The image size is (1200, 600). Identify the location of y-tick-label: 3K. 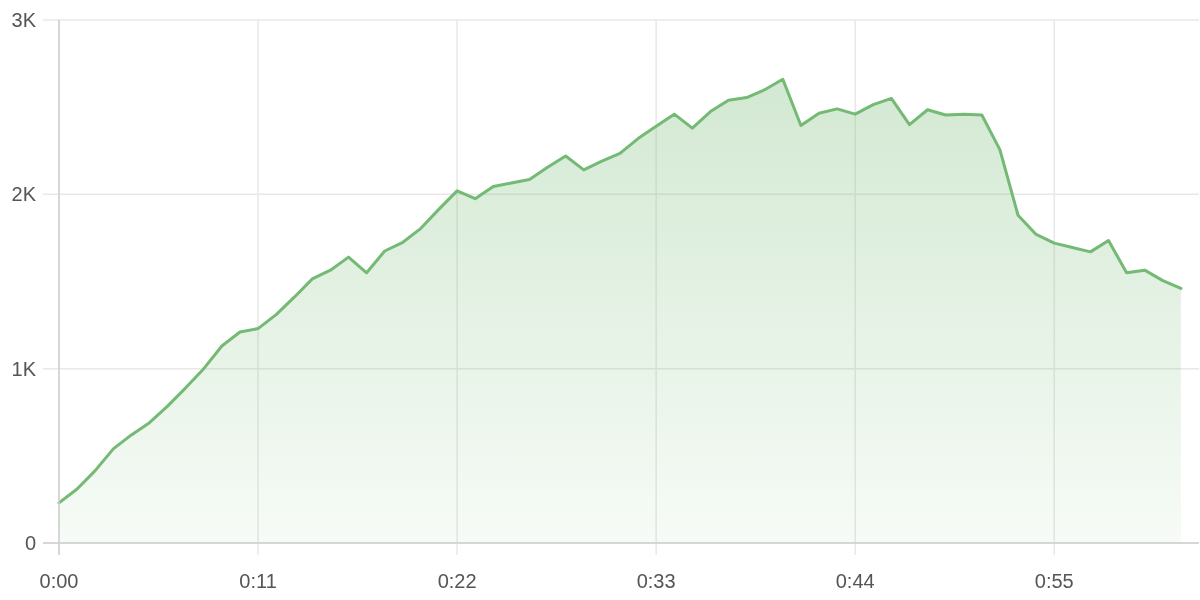
(24, 20).